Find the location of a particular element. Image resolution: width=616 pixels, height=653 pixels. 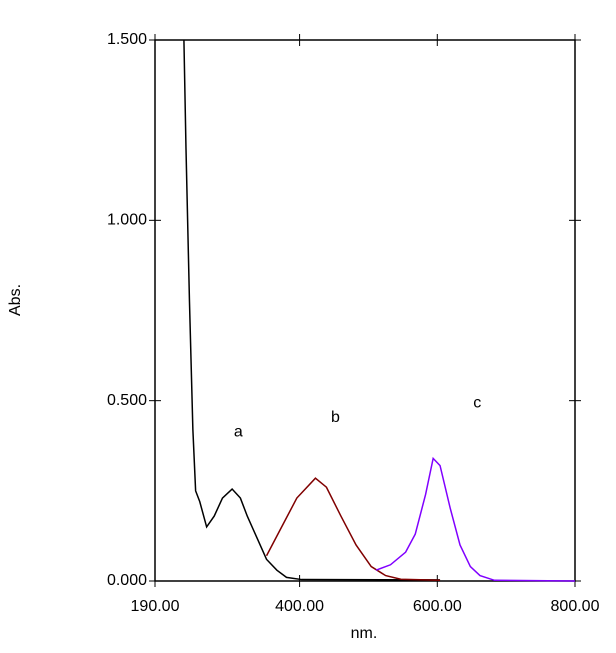

y-tick-label: 0.000 is located at coordinates (127, 580).